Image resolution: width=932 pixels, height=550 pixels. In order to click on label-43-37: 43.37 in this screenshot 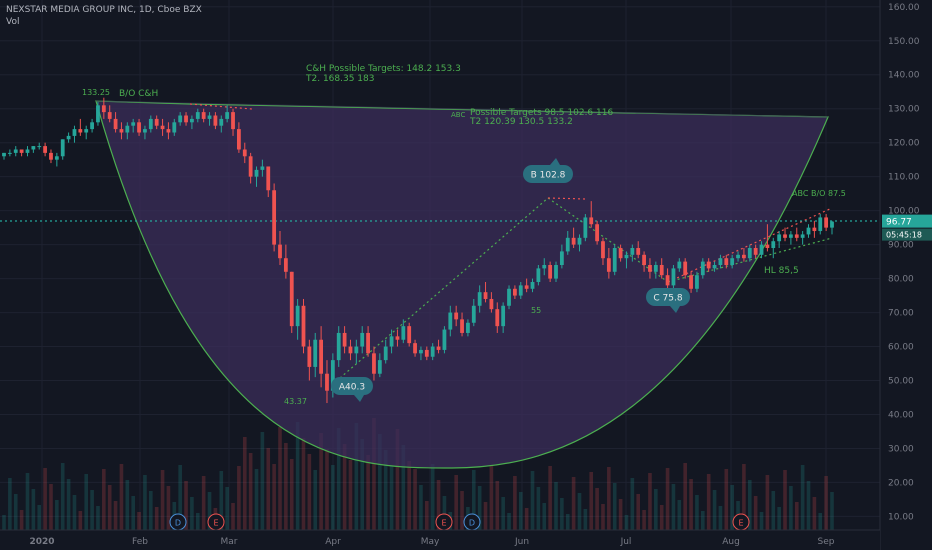, I will do `click(295, 401)`.